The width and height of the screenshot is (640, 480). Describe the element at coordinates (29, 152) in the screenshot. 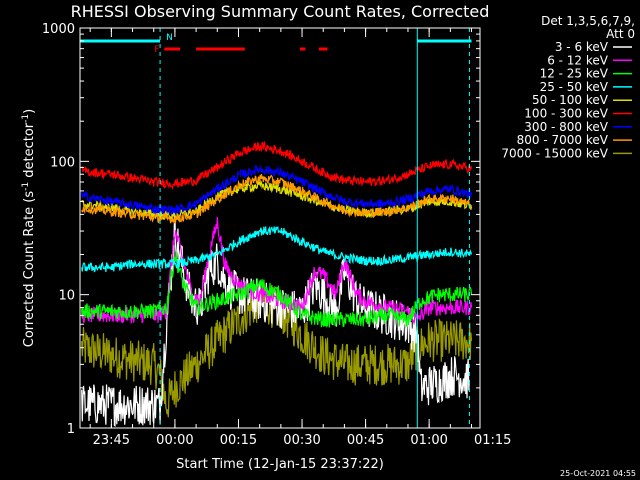

I see `y-axis-label-part2: detector` at that location.